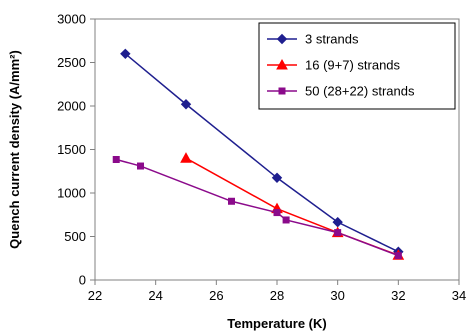 This screenshot has height=335, width=470. I want to click on legend-item: 3 strands, so click(313, 39).